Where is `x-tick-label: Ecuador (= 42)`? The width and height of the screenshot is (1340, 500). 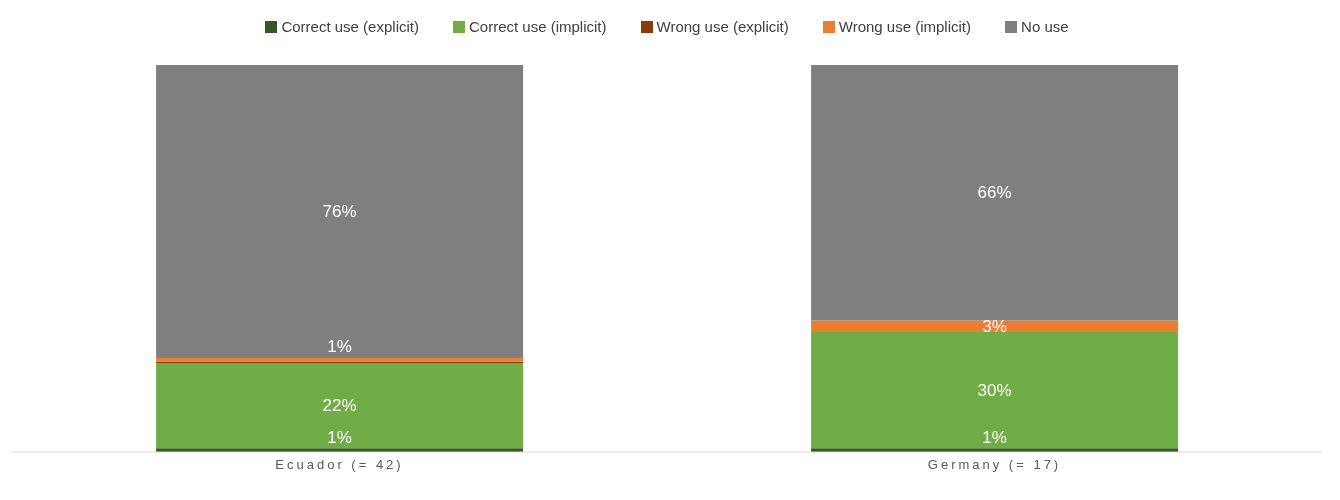 x-tick-label: Ecuador (= 42) is located at coordinates (339, 465).